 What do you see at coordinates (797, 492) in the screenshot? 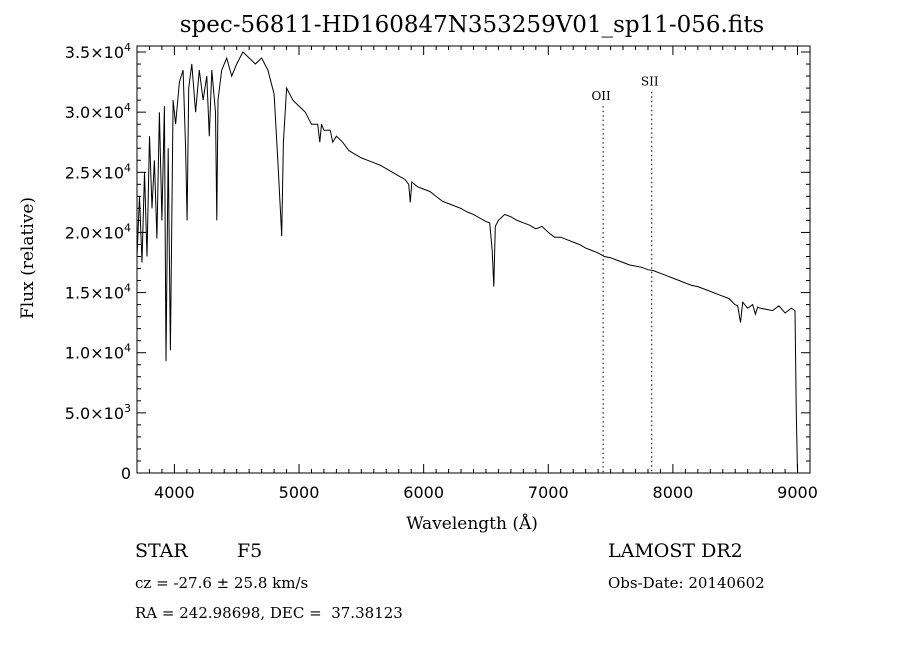
I see `x-tick-label: 9000` at bounding box center [797, 492].